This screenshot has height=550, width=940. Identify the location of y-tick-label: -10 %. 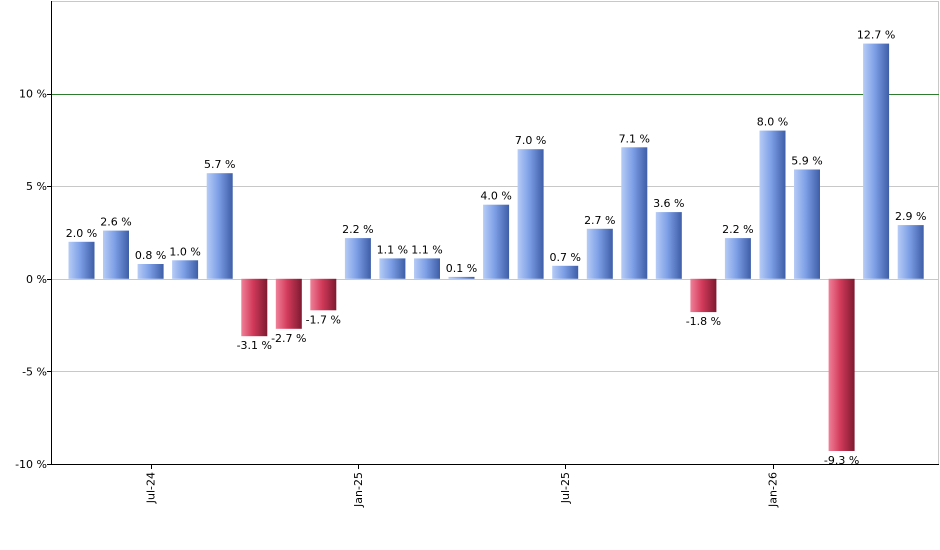
(31, 464).